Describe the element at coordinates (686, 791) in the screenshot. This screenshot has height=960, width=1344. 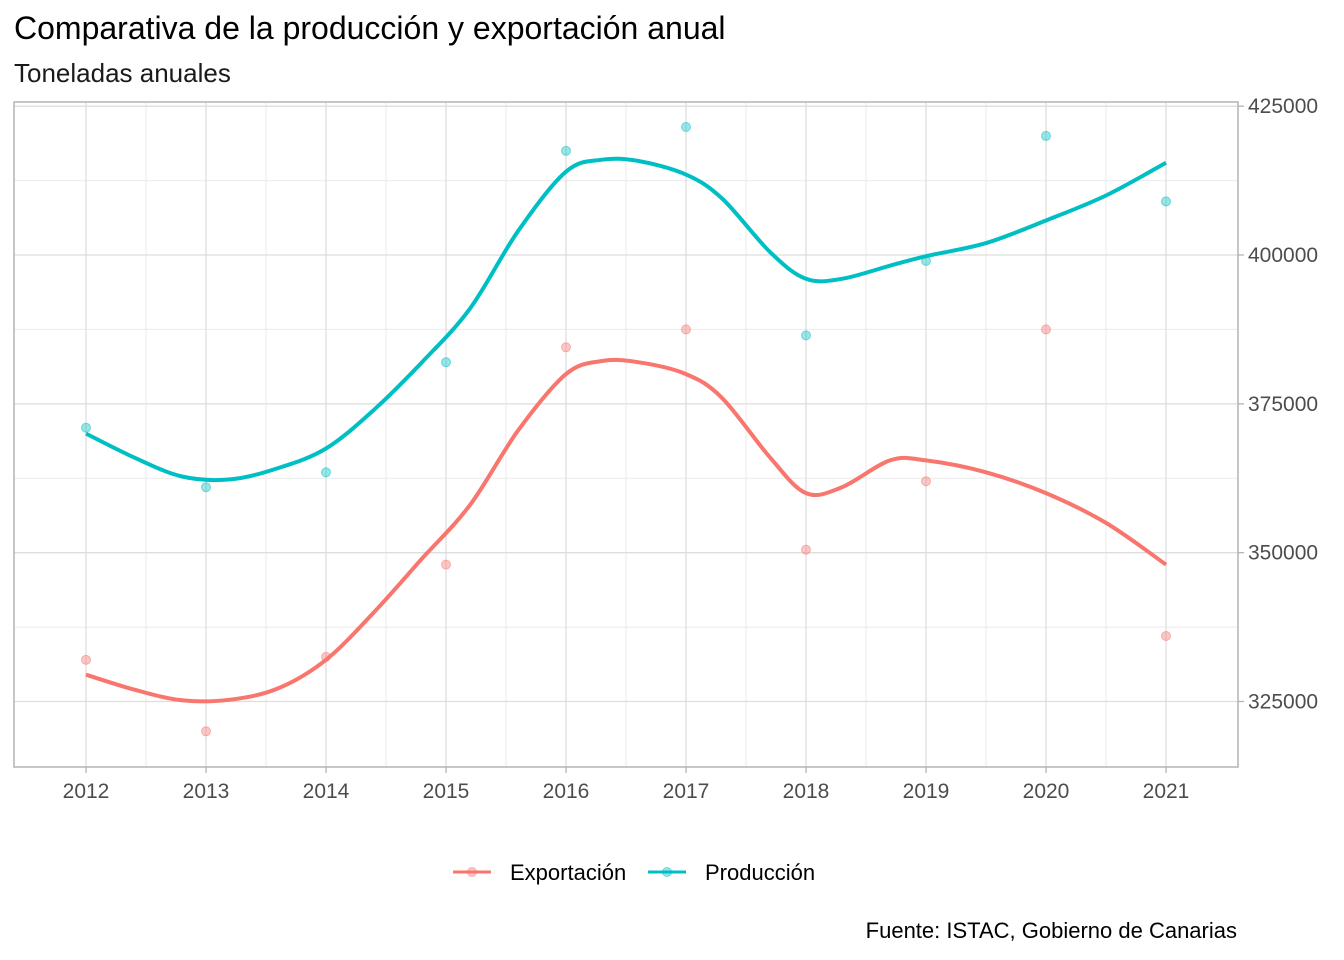
I see `x-tick-label: 2017` at that location.